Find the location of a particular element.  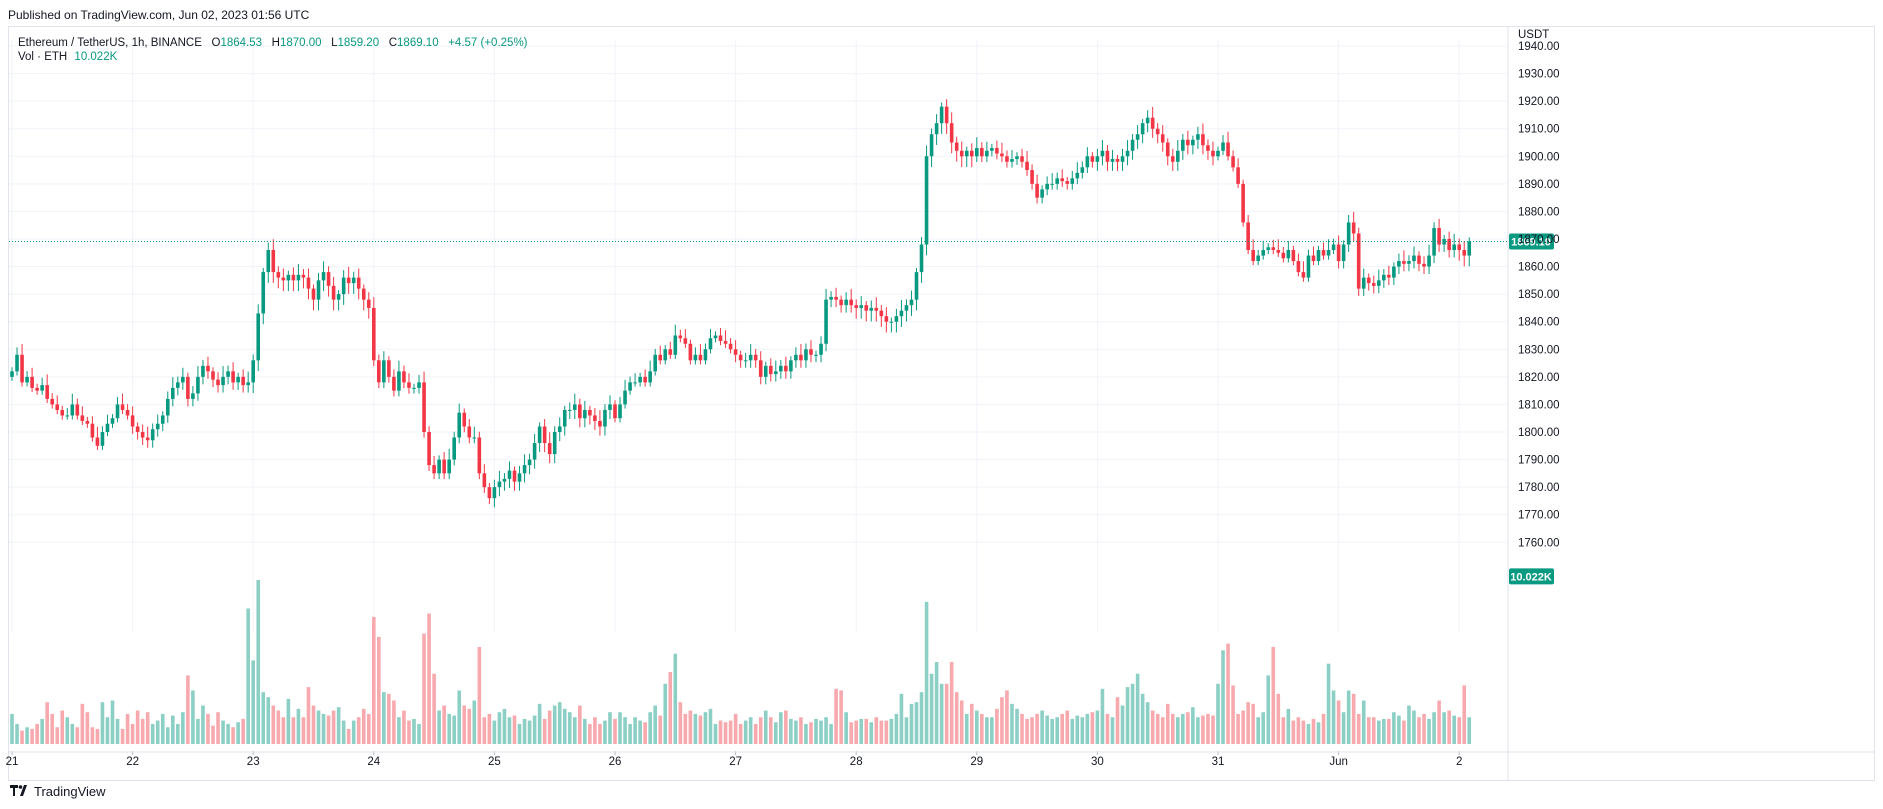

legend-close-value: 1869.10 is located at coordinates (418, 43).